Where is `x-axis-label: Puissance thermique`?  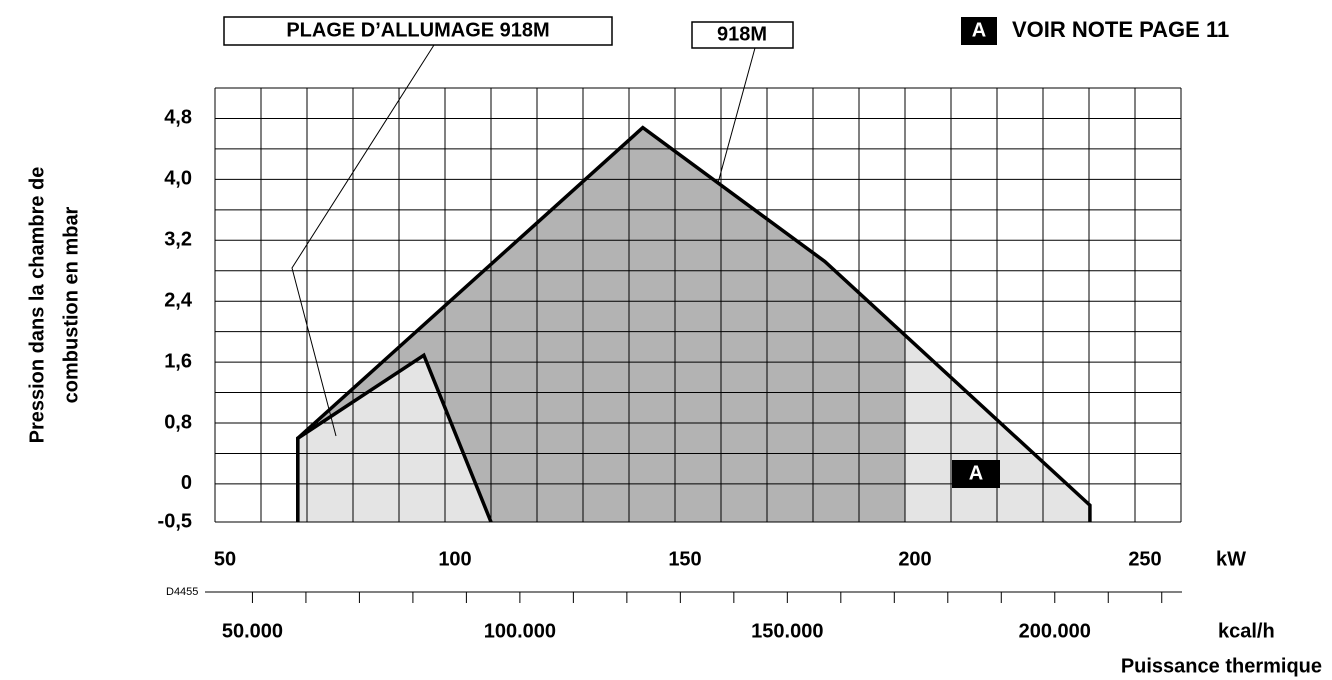
x-axis-label: Puissance thermique is located at coordinates (1221, 666).